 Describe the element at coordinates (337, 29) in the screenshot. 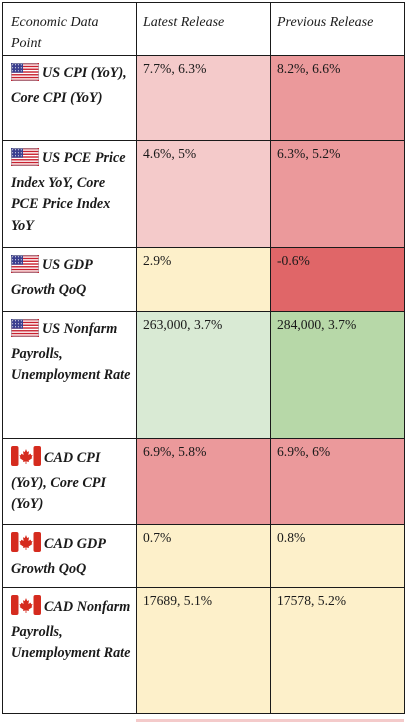

I see `header-previous-release: Previous Release` at that location.